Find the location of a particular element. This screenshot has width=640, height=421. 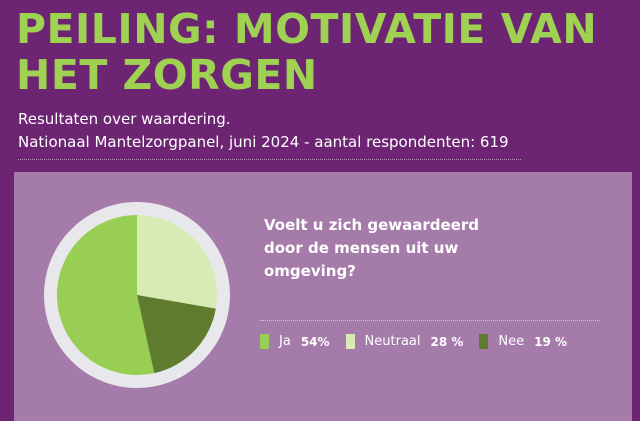

pie-slice-neutraal is located at coordinates (177, 262).